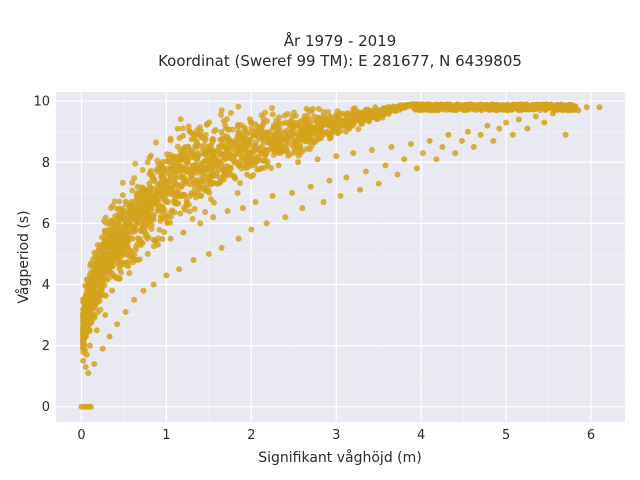 This screenshot has width=640, height=480. I want to click on y-tick-label: 6, so click(46, 224).